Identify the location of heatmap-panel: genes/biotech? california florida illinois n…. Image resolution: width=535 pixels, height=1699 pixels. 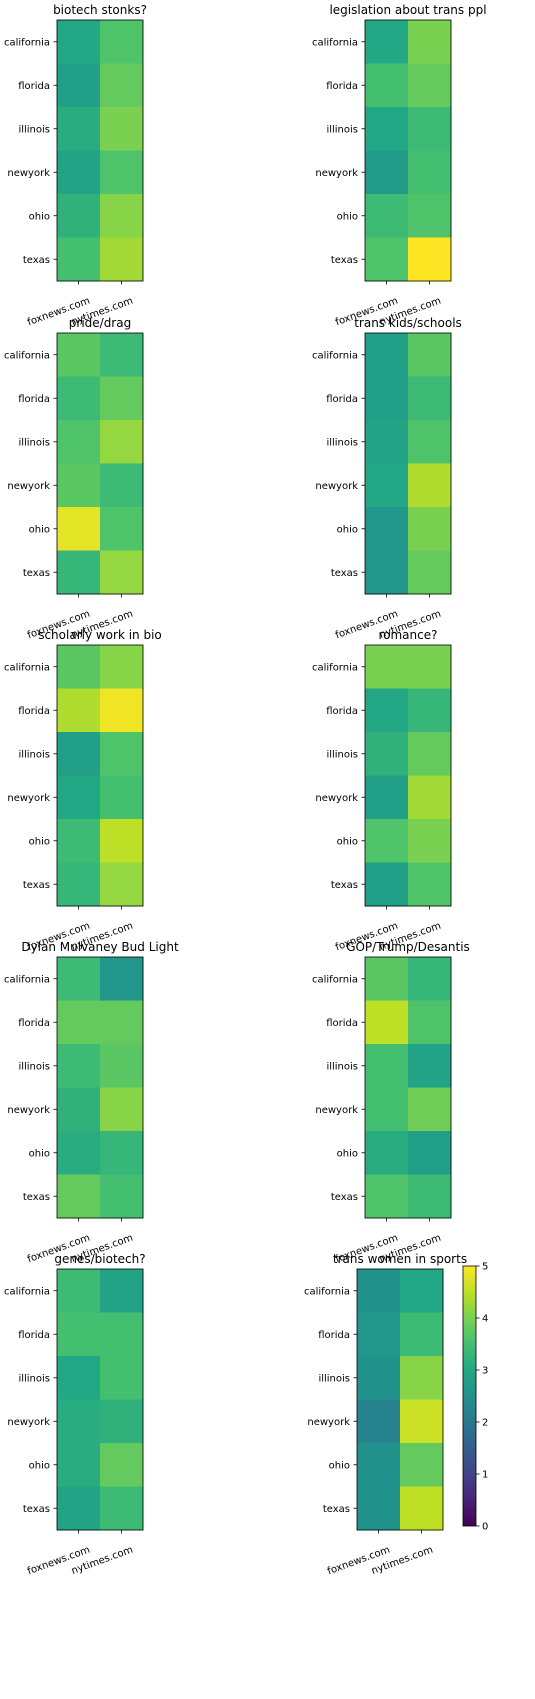
(75, 1414).